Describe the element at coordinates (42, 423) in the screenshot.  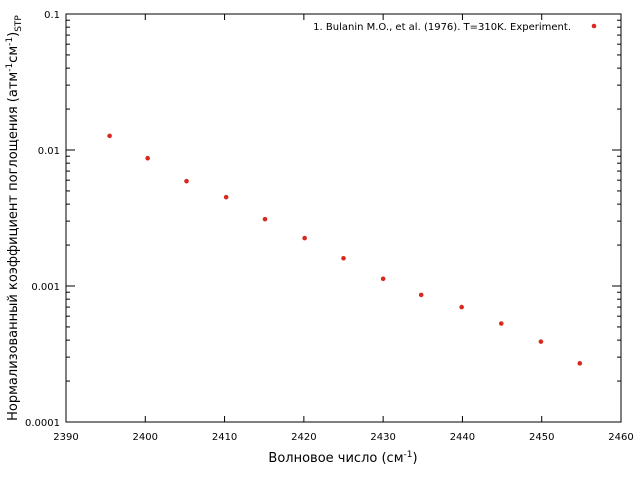
I see `y-tick-label-0: 0.0001` at that location.